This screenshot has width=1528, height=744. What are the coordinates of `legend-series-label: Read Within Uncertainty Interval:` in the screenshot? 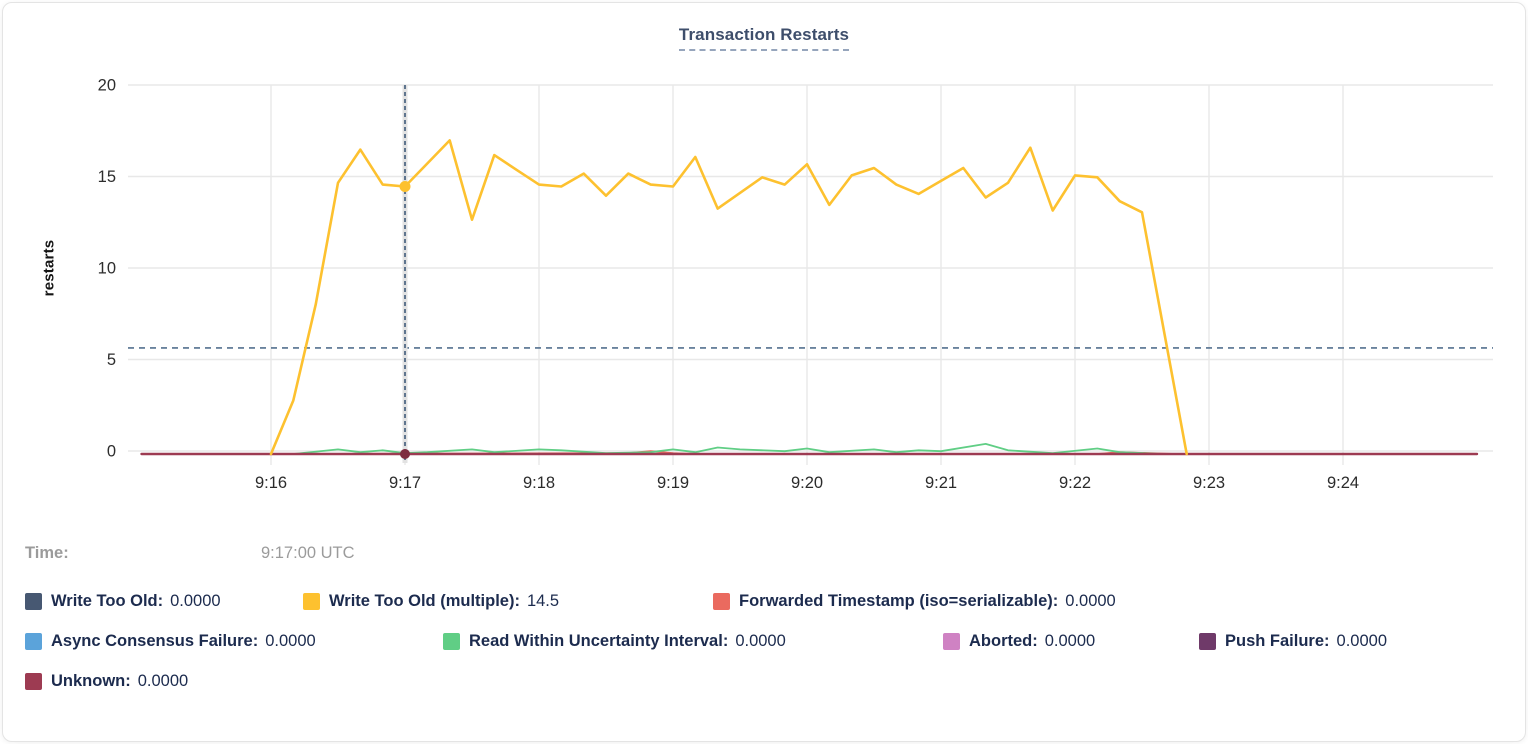 It's located at (599, 641).